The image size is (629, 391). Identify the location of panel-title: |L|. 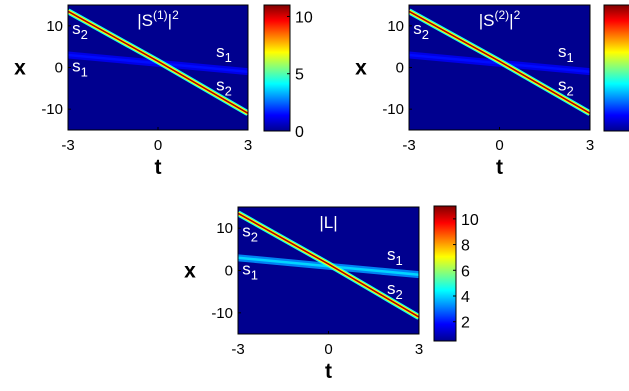
(328, 222).